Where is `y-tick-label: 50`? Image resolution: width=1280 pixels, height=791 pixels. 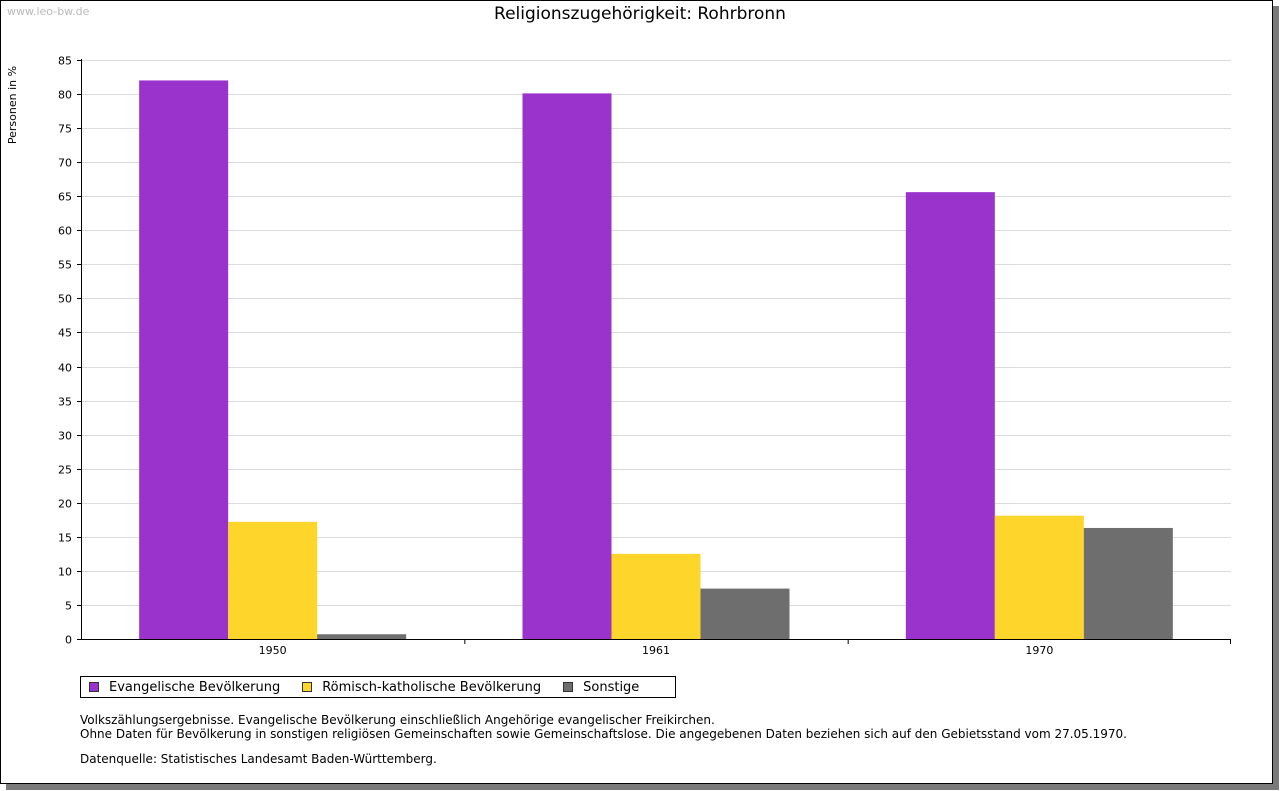
y-tick-label: 50 is located at coordinates (65, 299).